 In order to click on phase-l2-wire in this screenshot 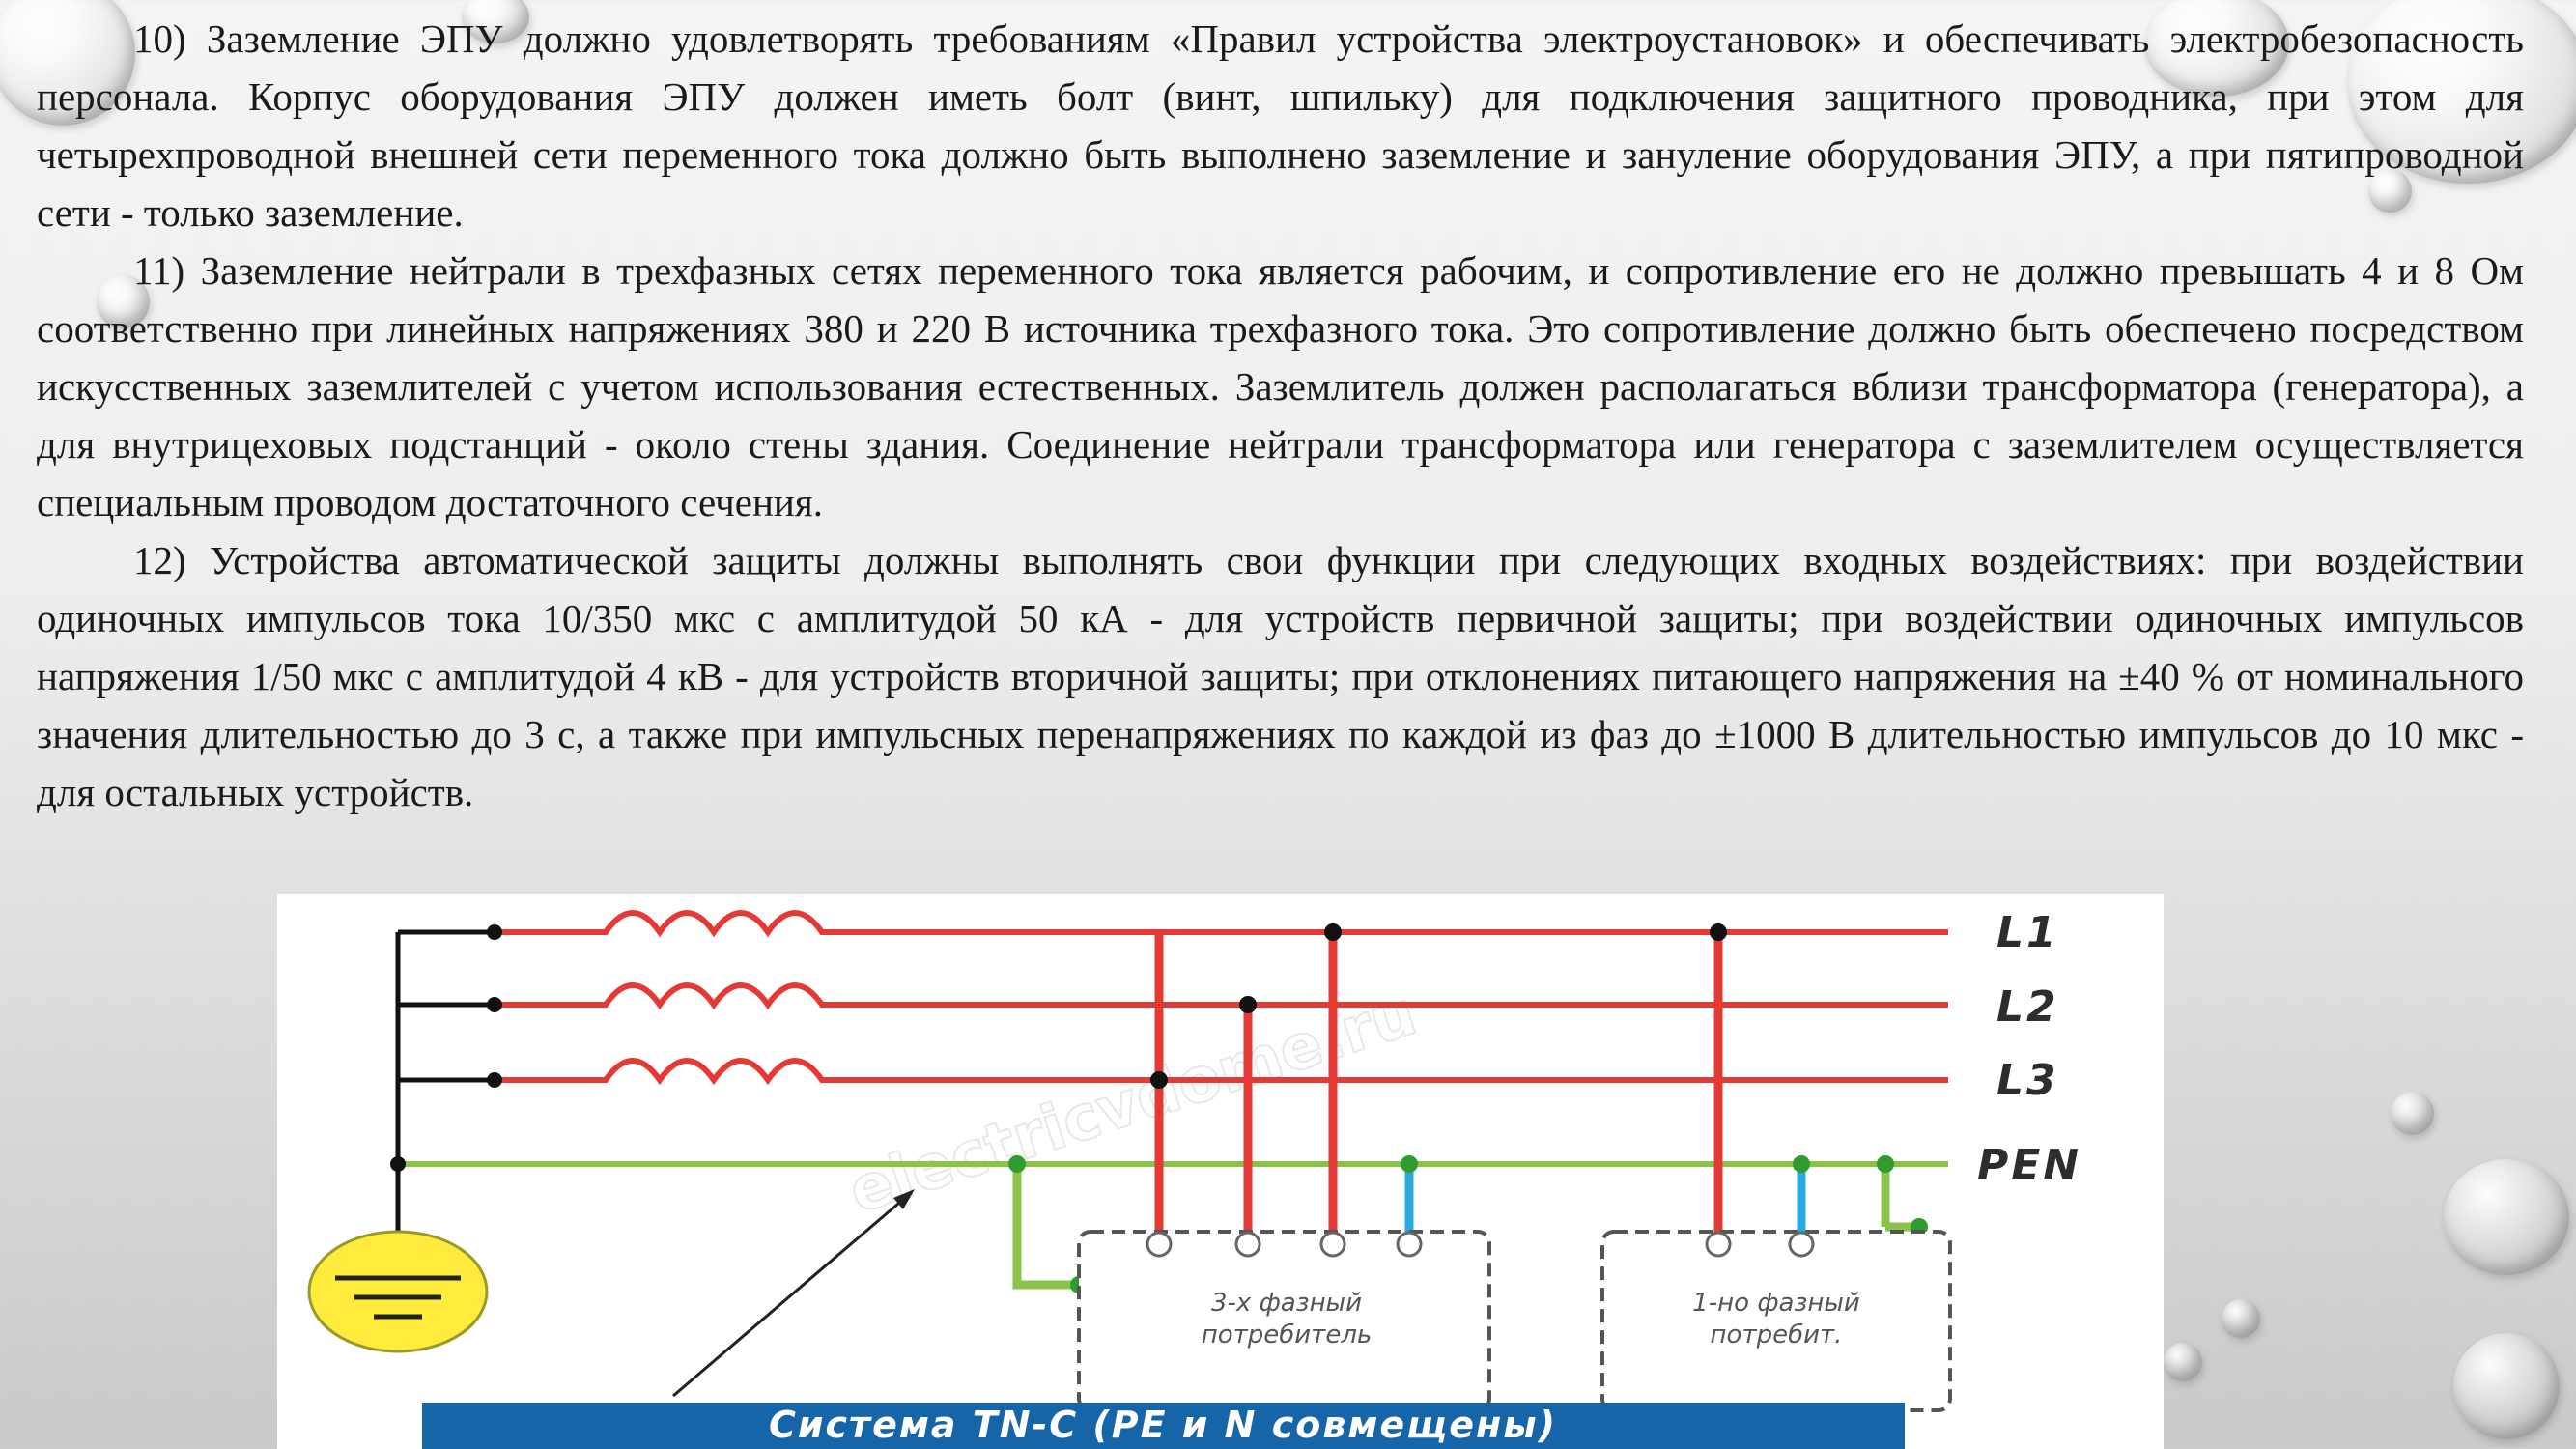, I will do `click(1221, 996)`.